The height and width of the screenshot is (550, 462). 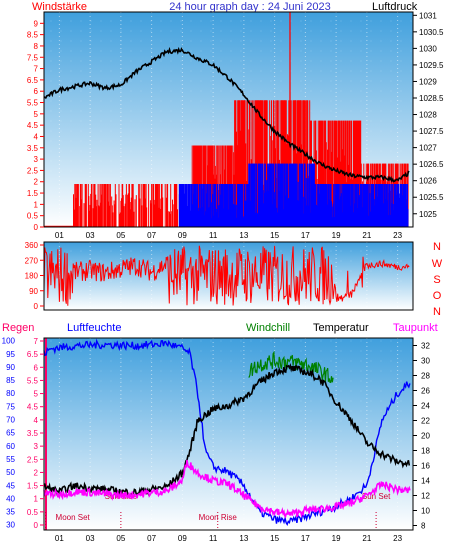 I want to click on p3-hour-label: 23, so click(x=397, y=538).